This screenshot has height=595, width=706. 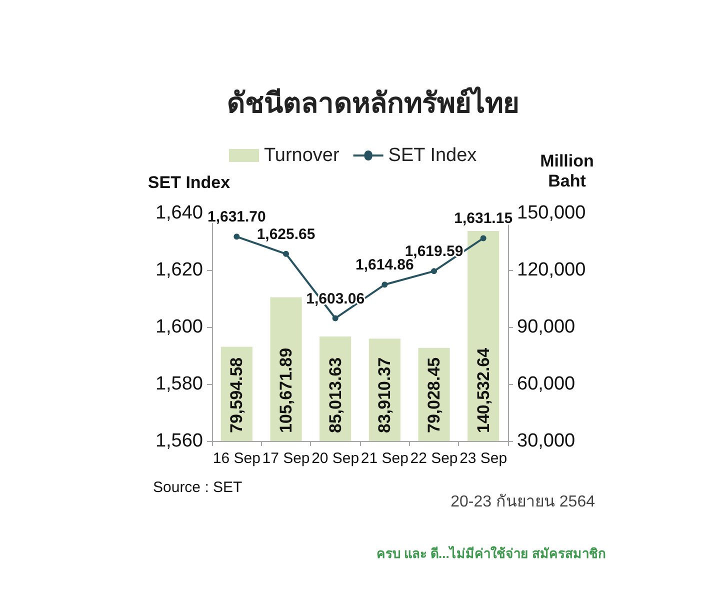 What do you see at coordinates (373, 103) in the screenshot?
I see `chart-title: ดัชนีตลาดหลักทรัพย์ไทย` at bounding box center [373, 103].